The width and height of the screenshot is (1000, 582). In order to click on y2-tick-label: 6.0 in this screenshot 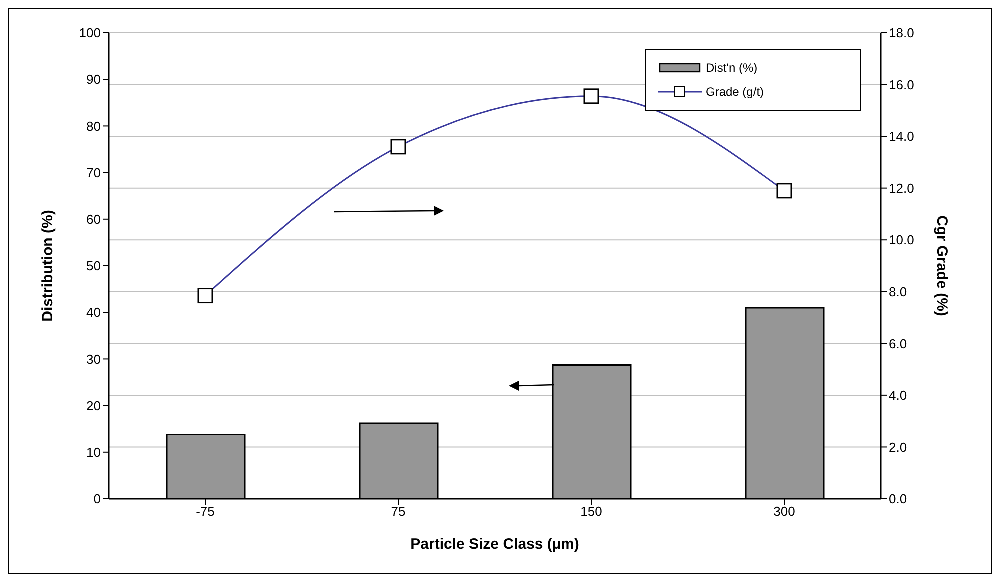, I will do `click(898, 344)`.